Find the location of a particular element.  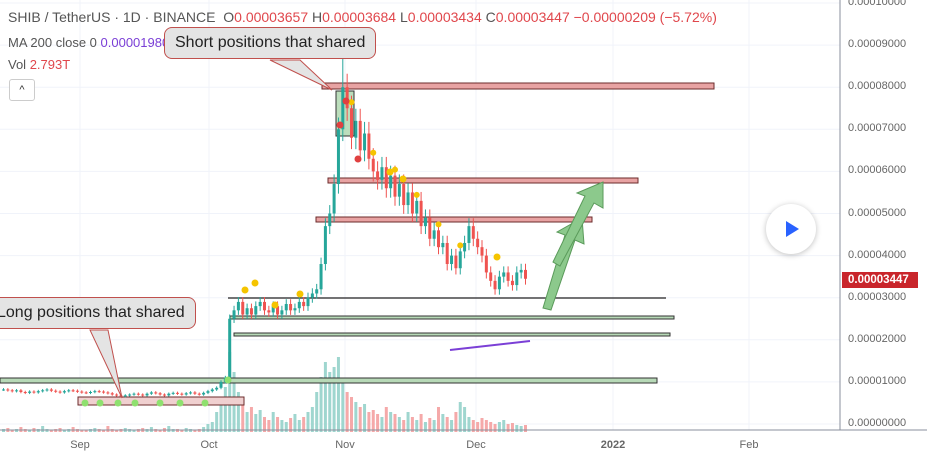

collapse-legend-button: ^ is located at coordinates (22, 90).